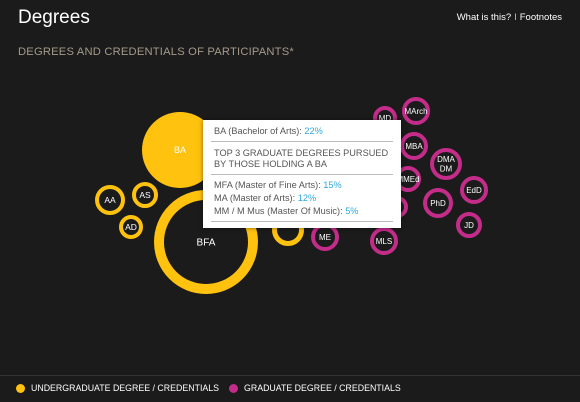  I want to click on bubble-label: EdD, so click(474, 190).